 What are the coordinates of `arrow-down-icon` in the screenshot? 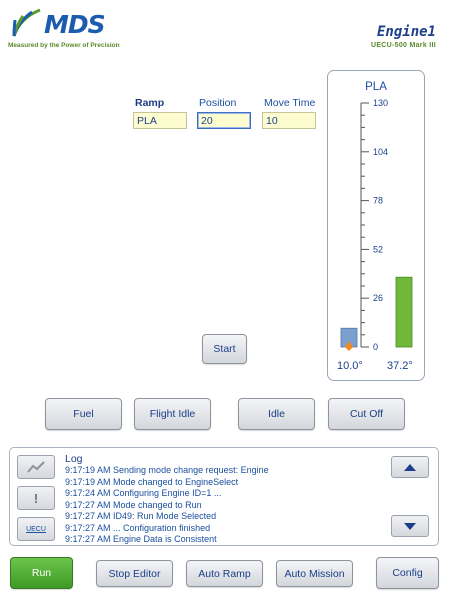 It's located at (410, 526).